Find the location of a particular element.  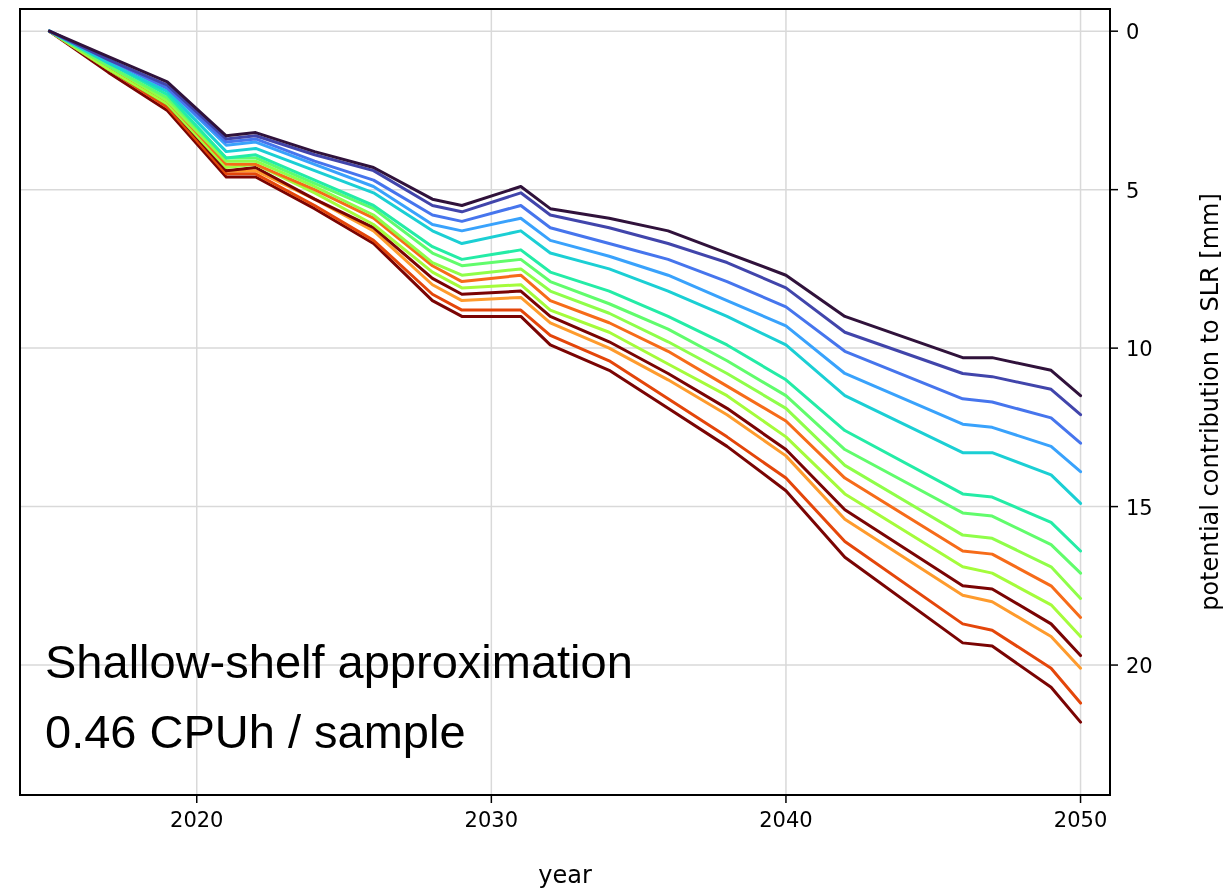

y2-tick-label: 10 is located at coordinates (1139, 349).